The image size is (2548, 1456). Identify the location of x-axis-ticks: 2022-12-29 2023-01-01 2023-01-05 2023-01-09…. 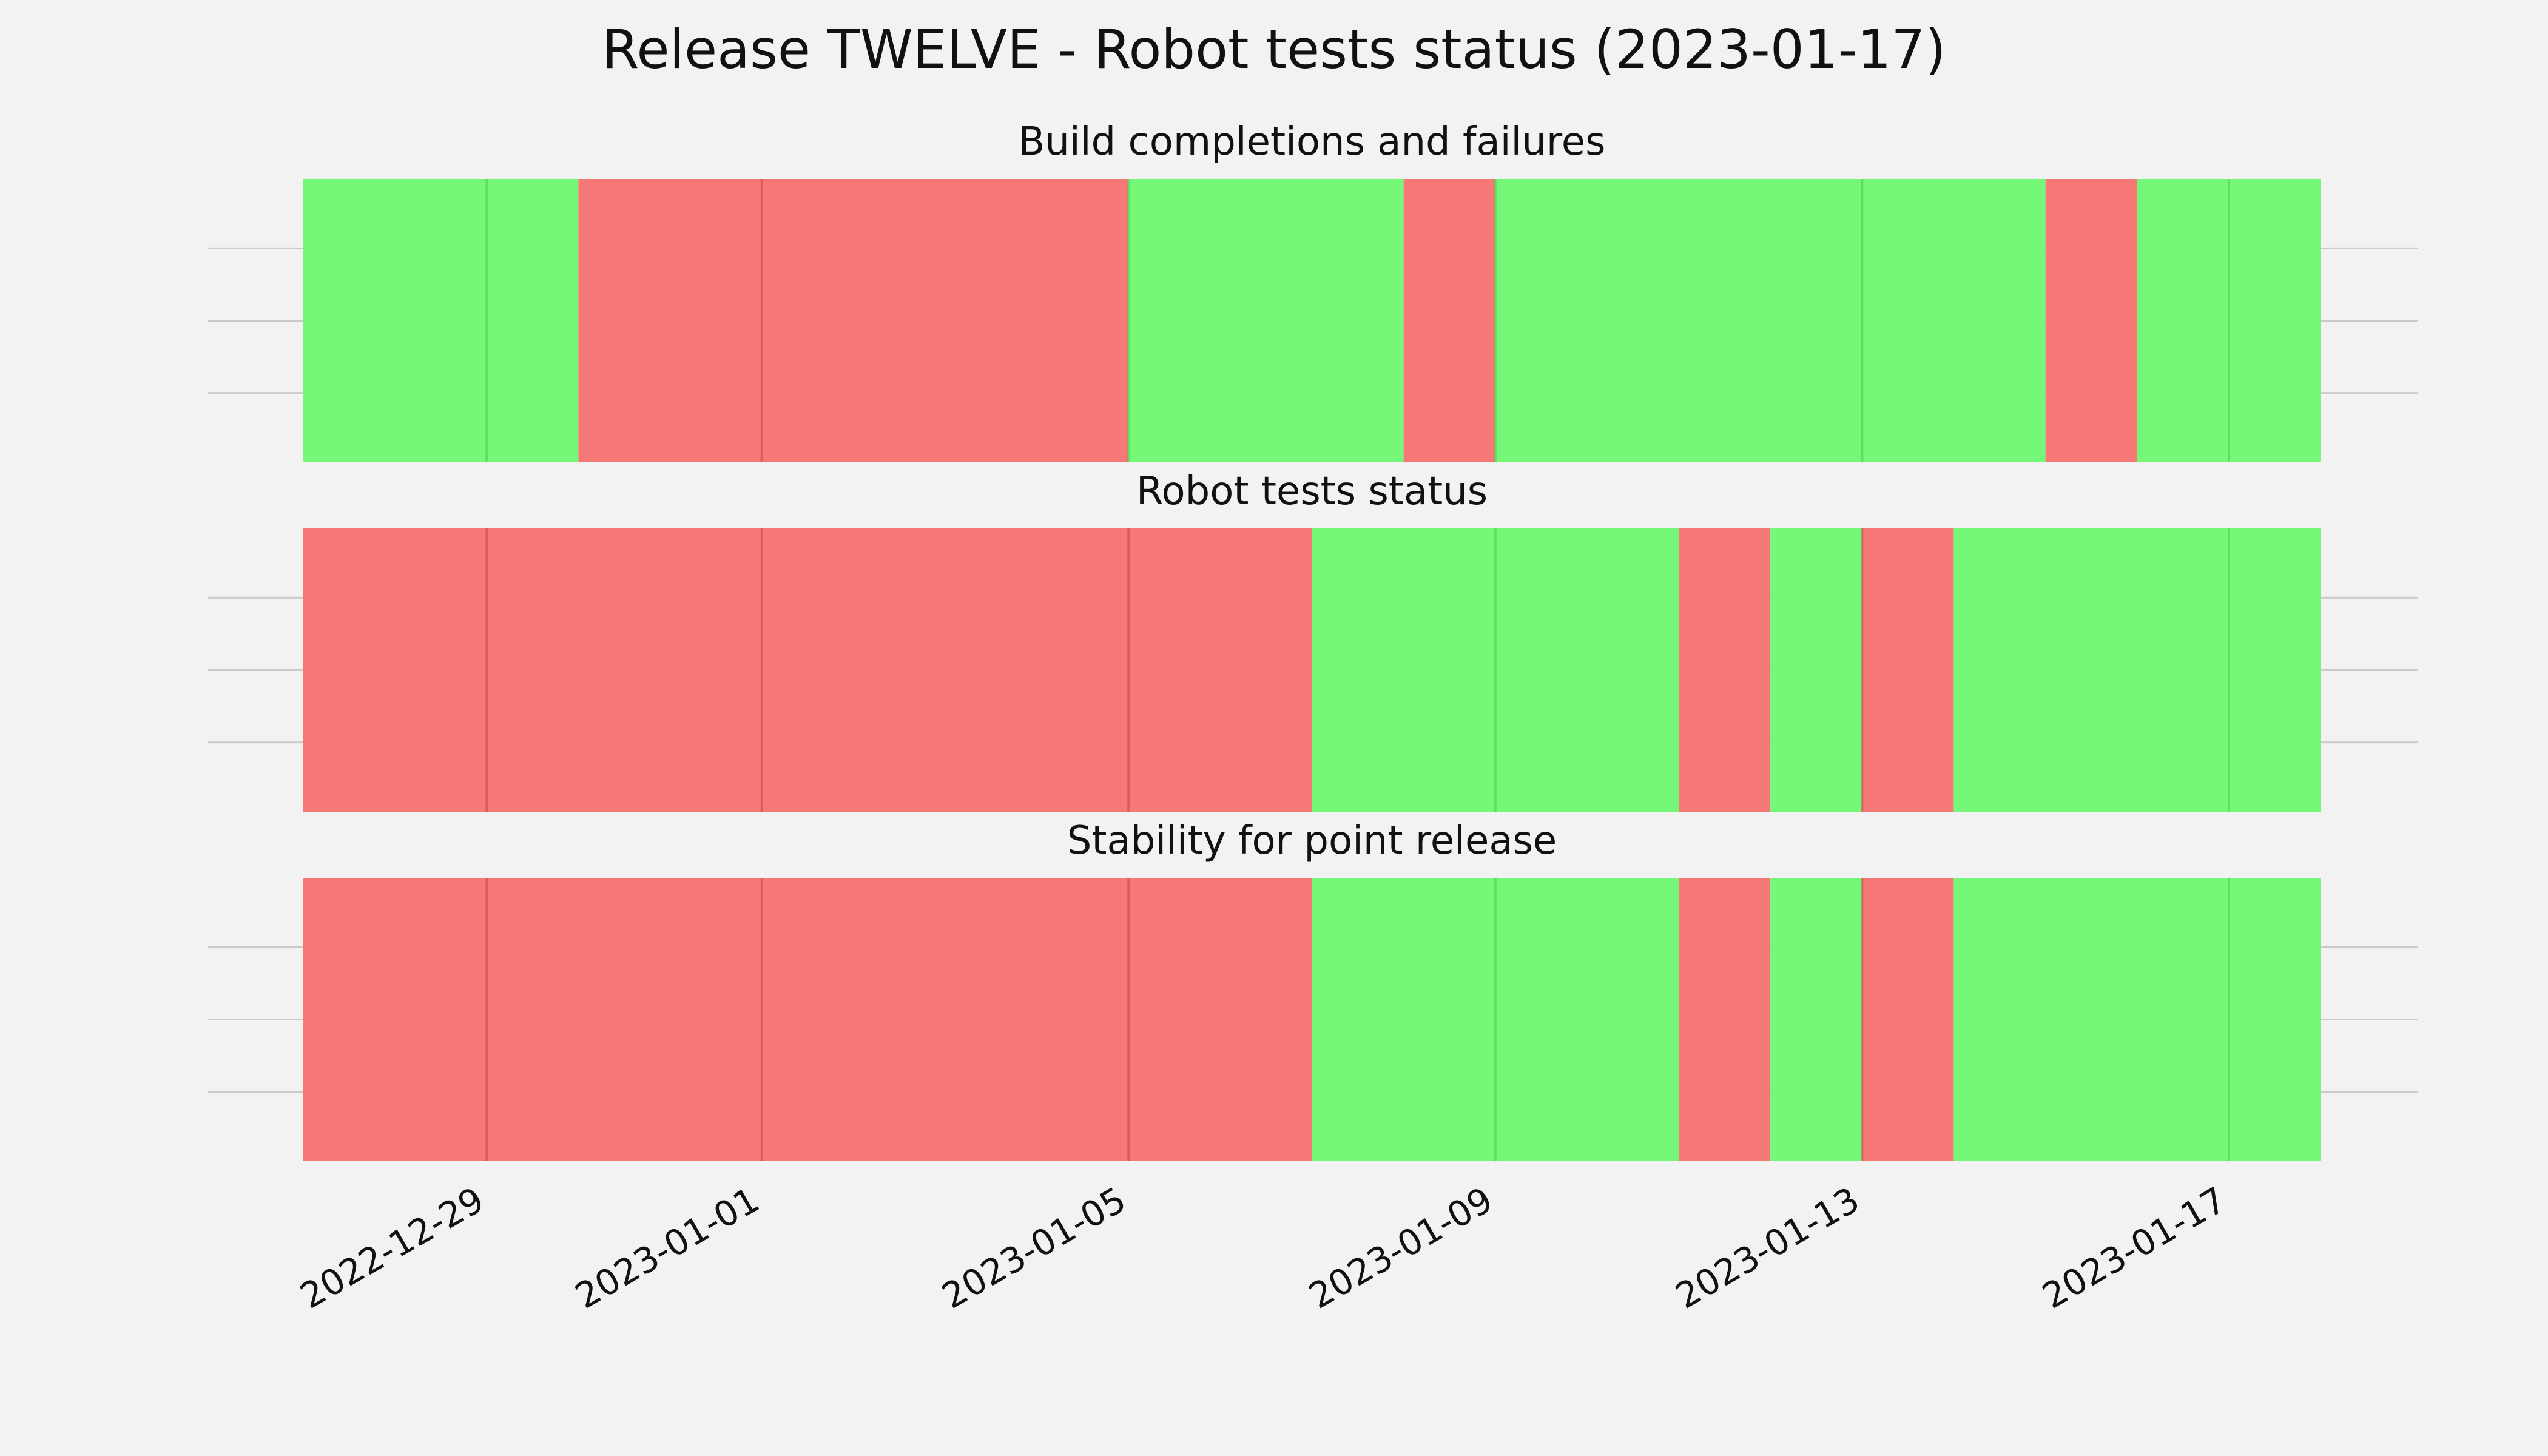
(1263, 1247).